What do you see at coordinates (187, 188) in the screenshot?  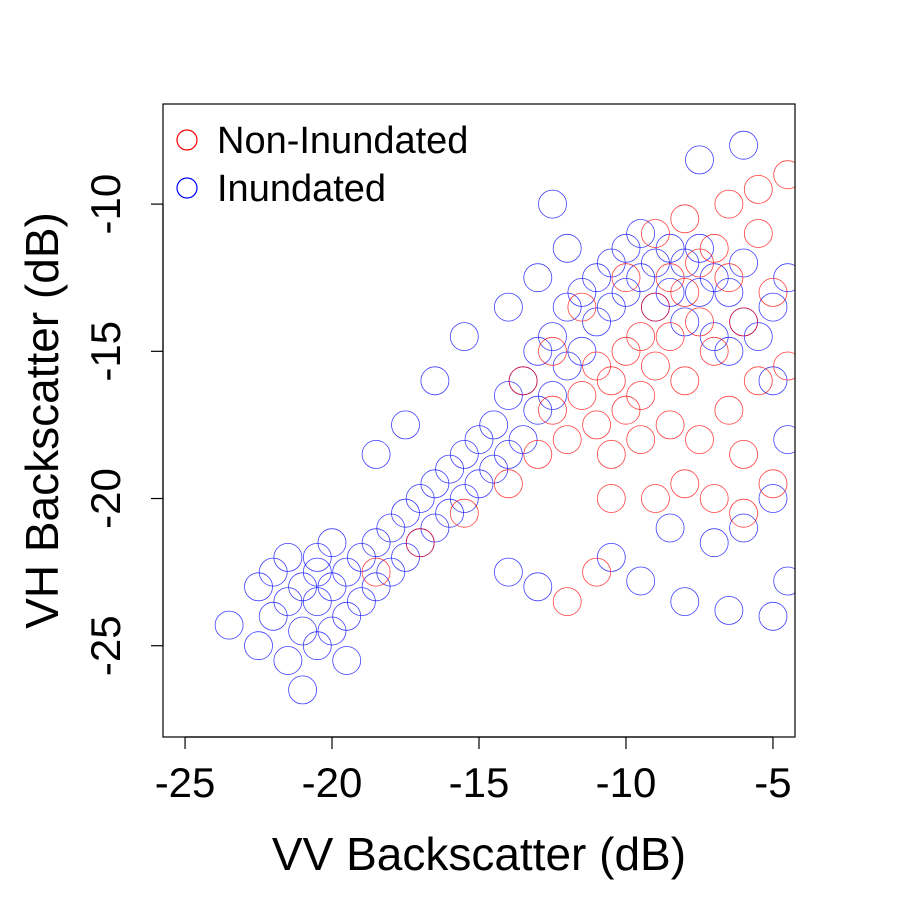 I see `legend-marker` at bounding box center [187, 188].